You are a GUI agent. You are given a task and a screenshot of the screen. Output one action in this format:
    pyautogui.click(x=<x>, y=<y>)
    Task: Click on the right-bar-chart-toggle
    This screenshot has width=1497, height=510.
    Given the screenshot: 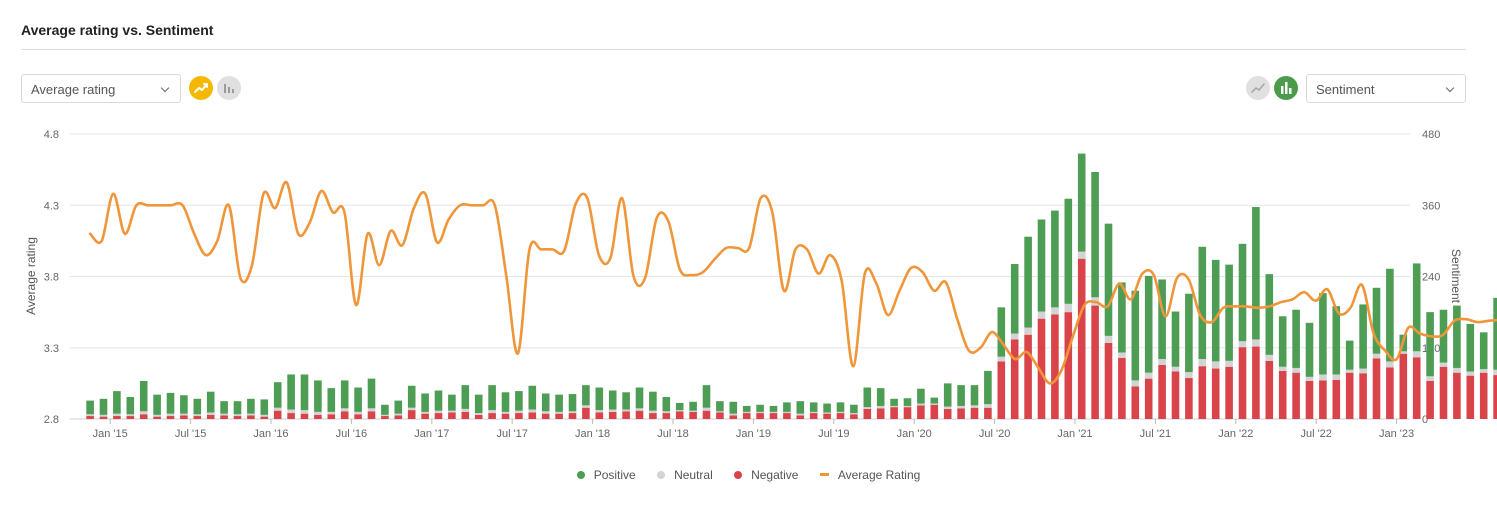 What is the action you would take?
    pyautogui.click(x=1286, y=88)
    